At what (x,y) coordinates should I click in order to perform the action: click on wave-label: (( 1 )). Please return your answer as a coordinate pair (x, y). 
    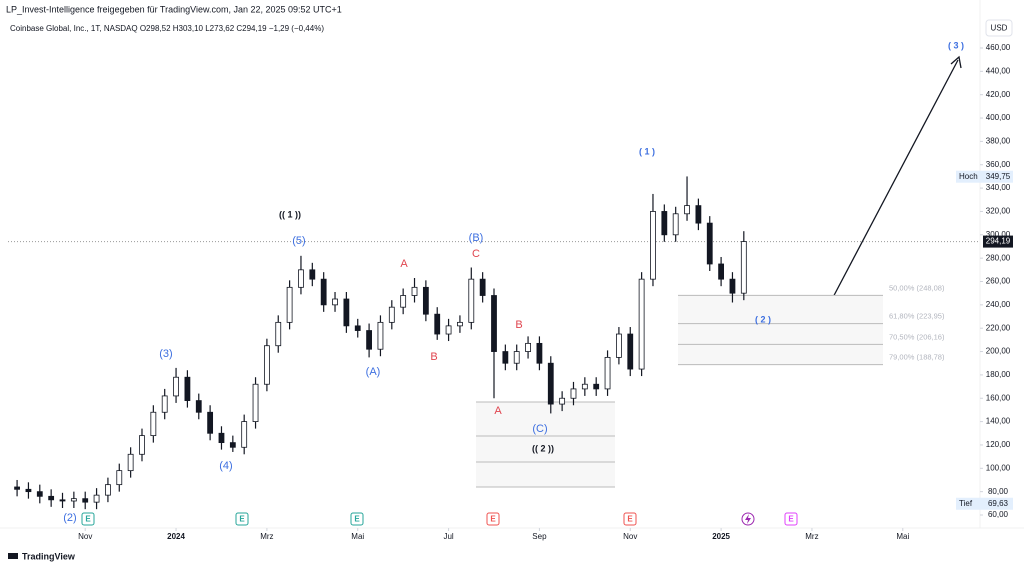
    Looking at the image, I should click on (290, 214).